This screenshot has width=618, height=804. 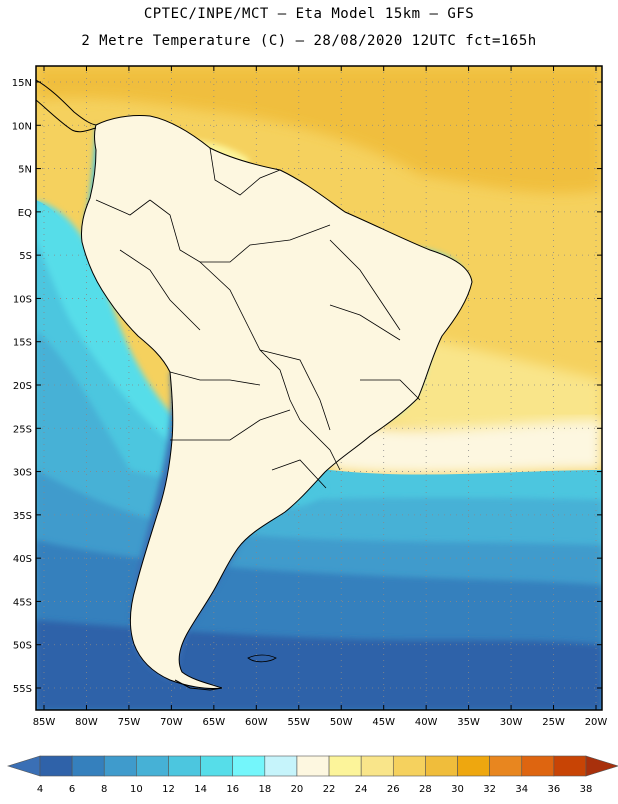 I want to click on lon-label: 85W, so click(x=44, y=722).